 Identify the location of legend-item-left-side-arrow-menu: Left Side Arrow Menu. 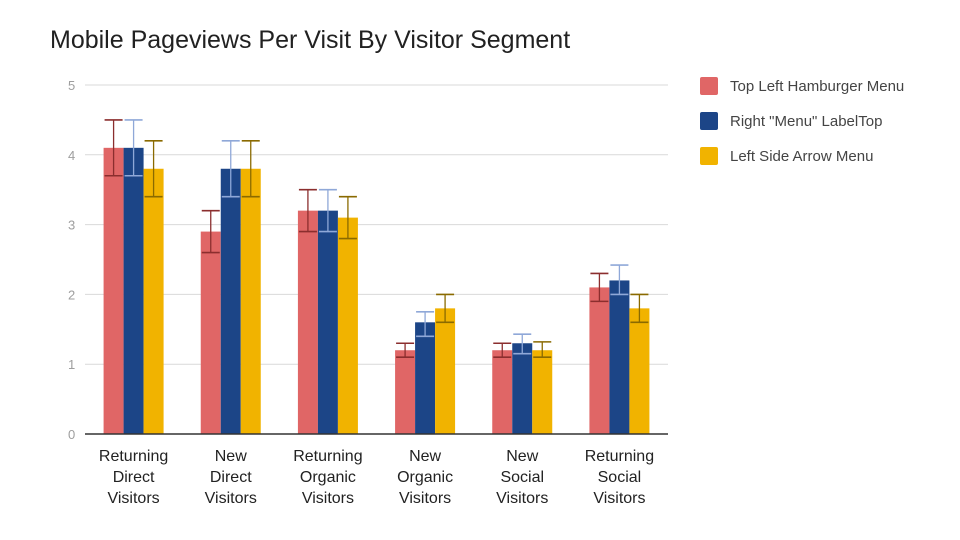
(802, 156).